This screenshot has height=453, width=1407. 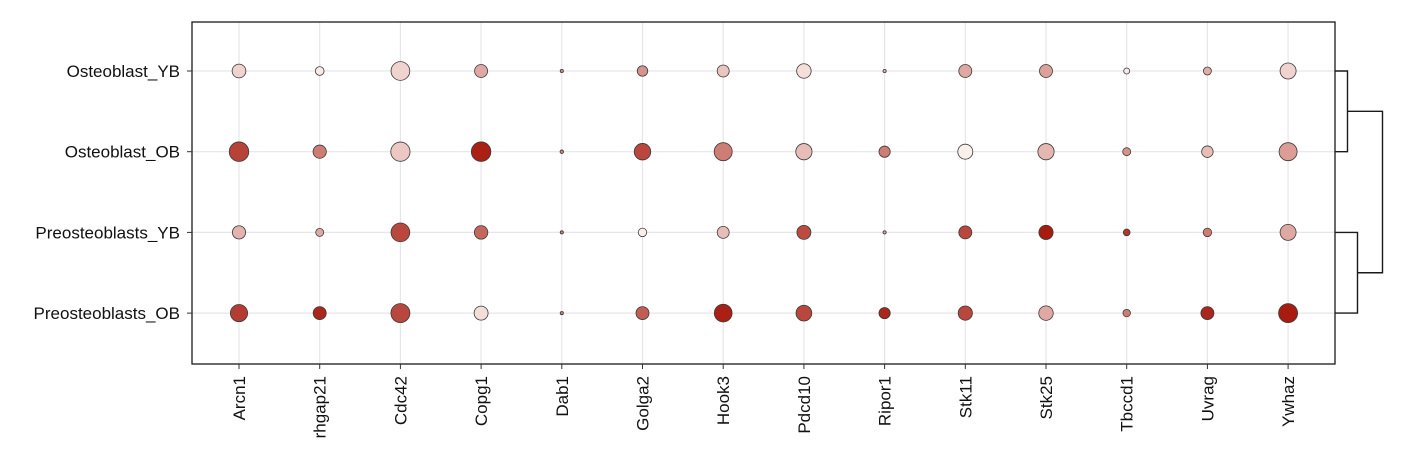 I want to click on x-tick-label: Ywhaz, so click(x=1288, y=401).